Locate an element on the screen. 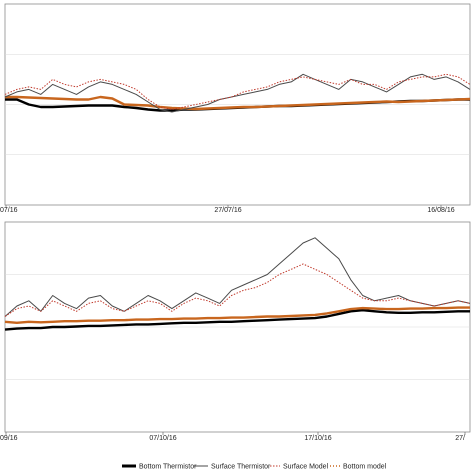 The height and width of the screenshot is (474, 474). legend-item: Surface Thermistor is located at coordinates (232, 467).